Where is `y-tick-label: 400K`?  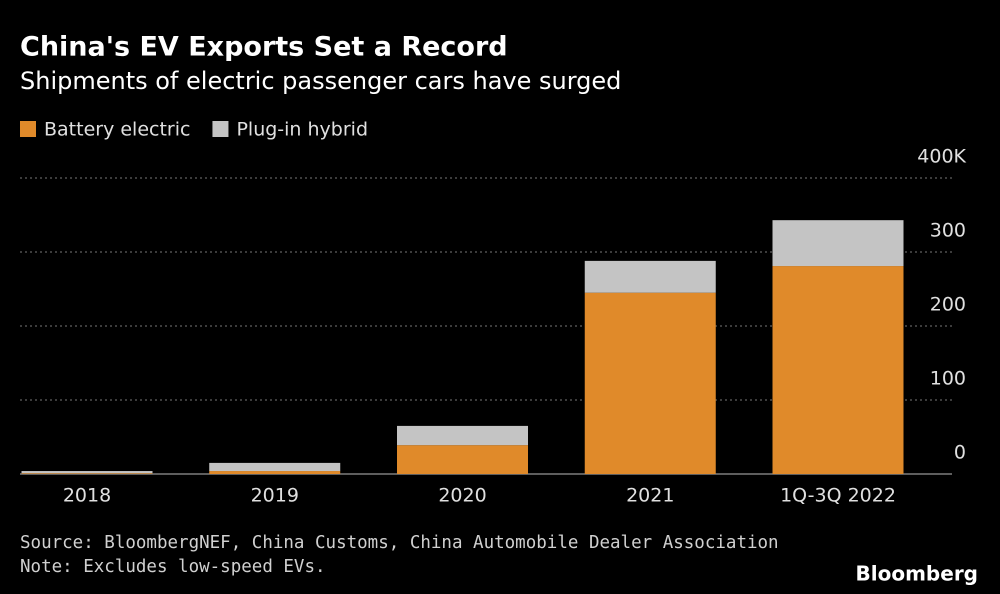 y-tick-label: 400K is located at coordinates (941, 157).